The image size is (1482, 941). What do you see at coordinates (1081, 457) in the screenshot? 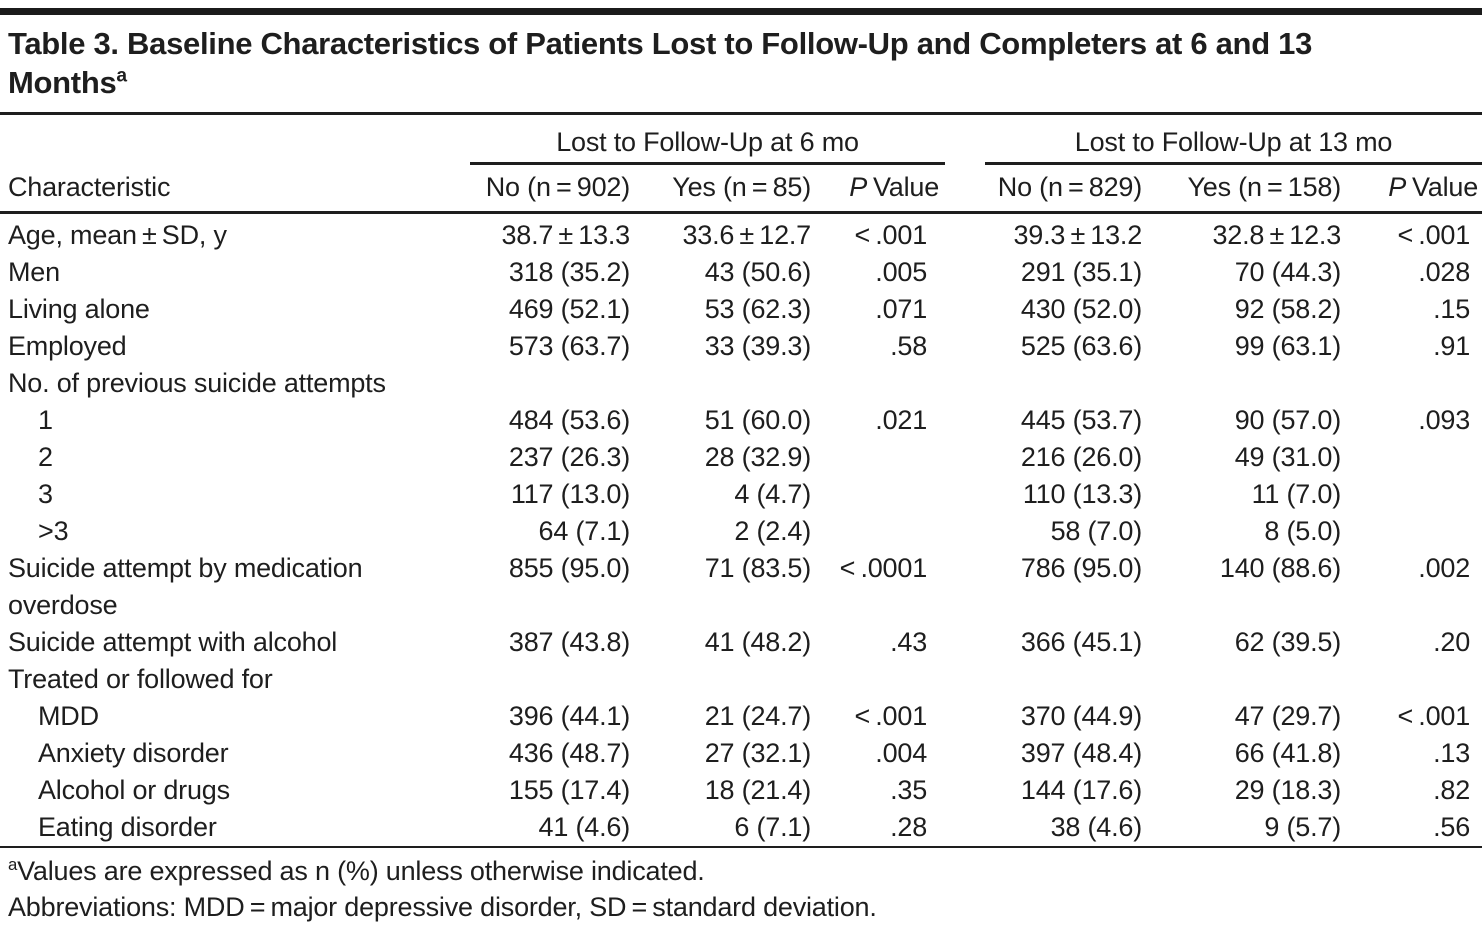
I see `cell-value: 216 (26.0)` at bounding box center [1081, 457].